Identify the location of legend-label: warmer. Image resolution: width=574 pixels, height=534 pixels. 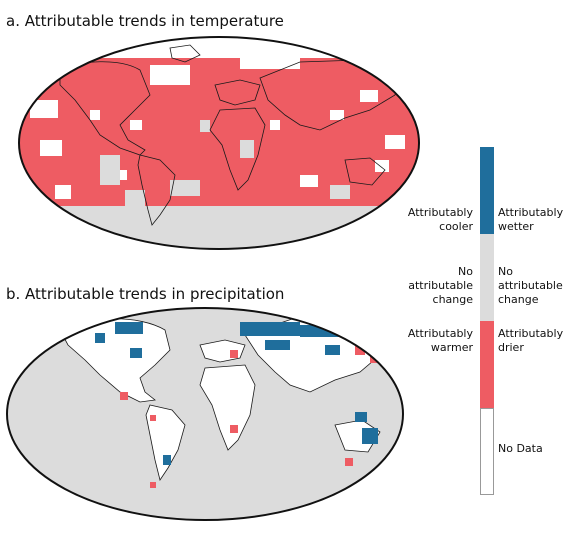
(451, 347).